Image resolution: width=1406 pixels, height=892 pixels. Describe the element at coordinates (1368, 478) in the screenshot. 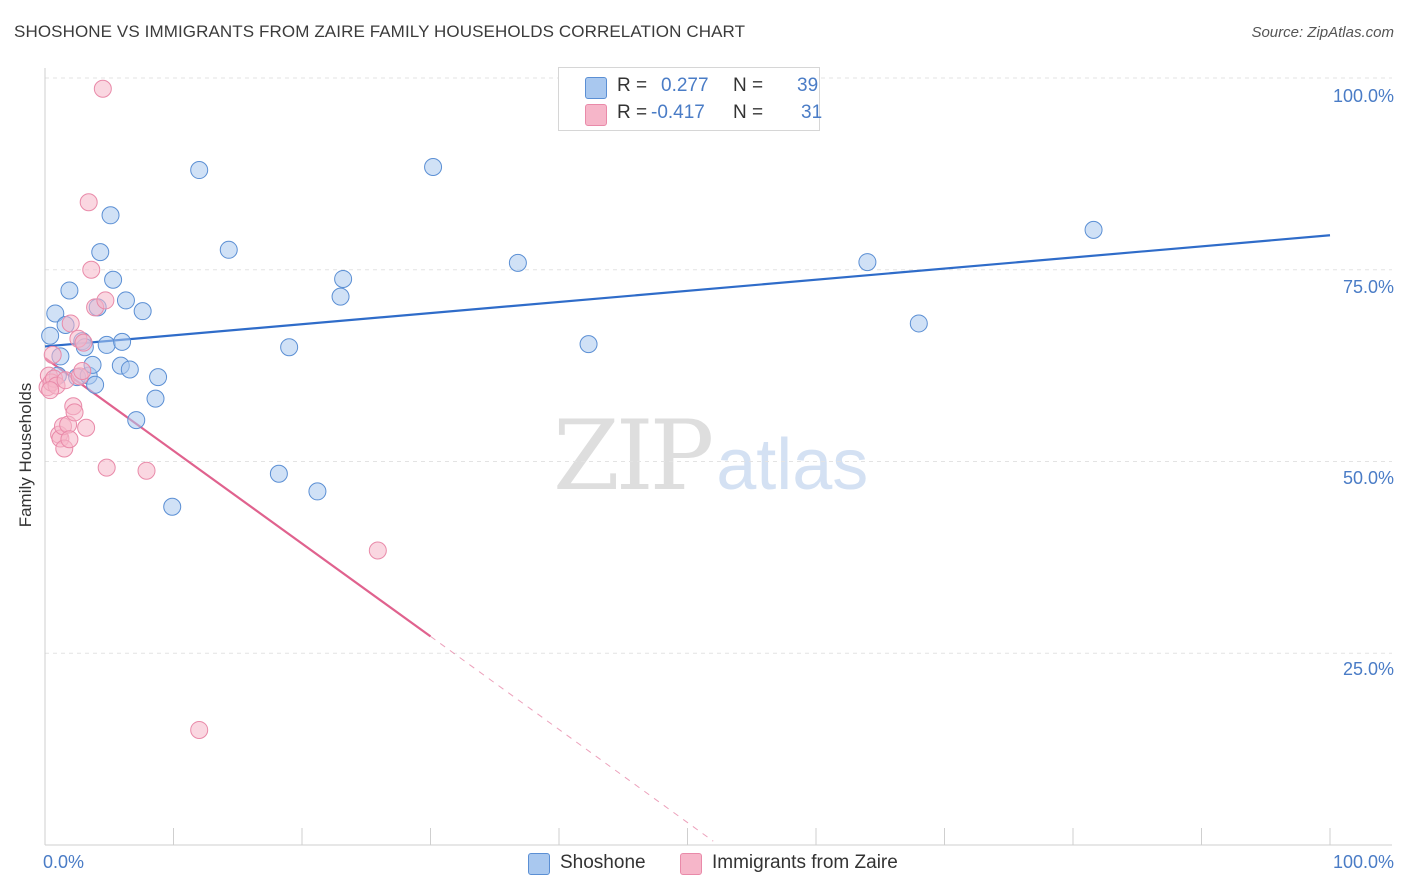

I see `y-tick-label-50: 50.0%` at that location.